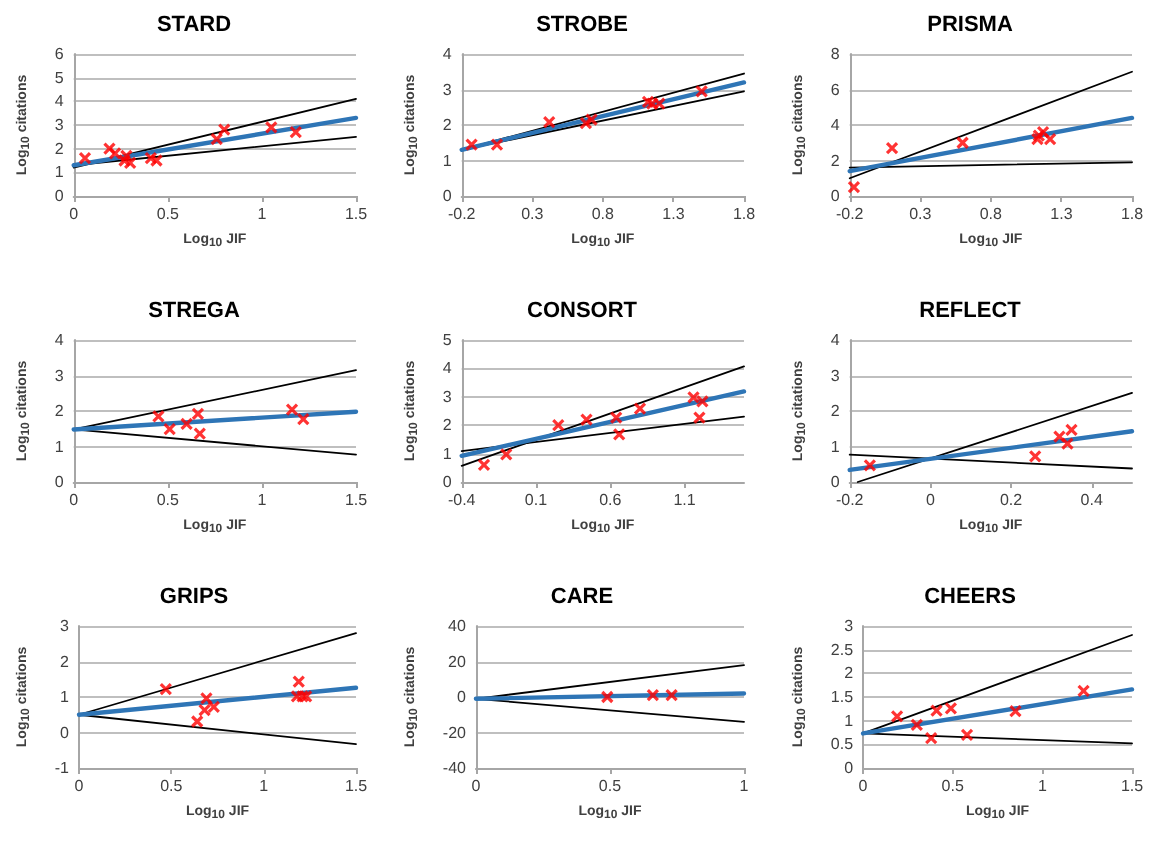 Image resolution: width=1168 pixels, height=858 pixels. I want to click on x-tick-label: 0.2, so click(1011, 500).